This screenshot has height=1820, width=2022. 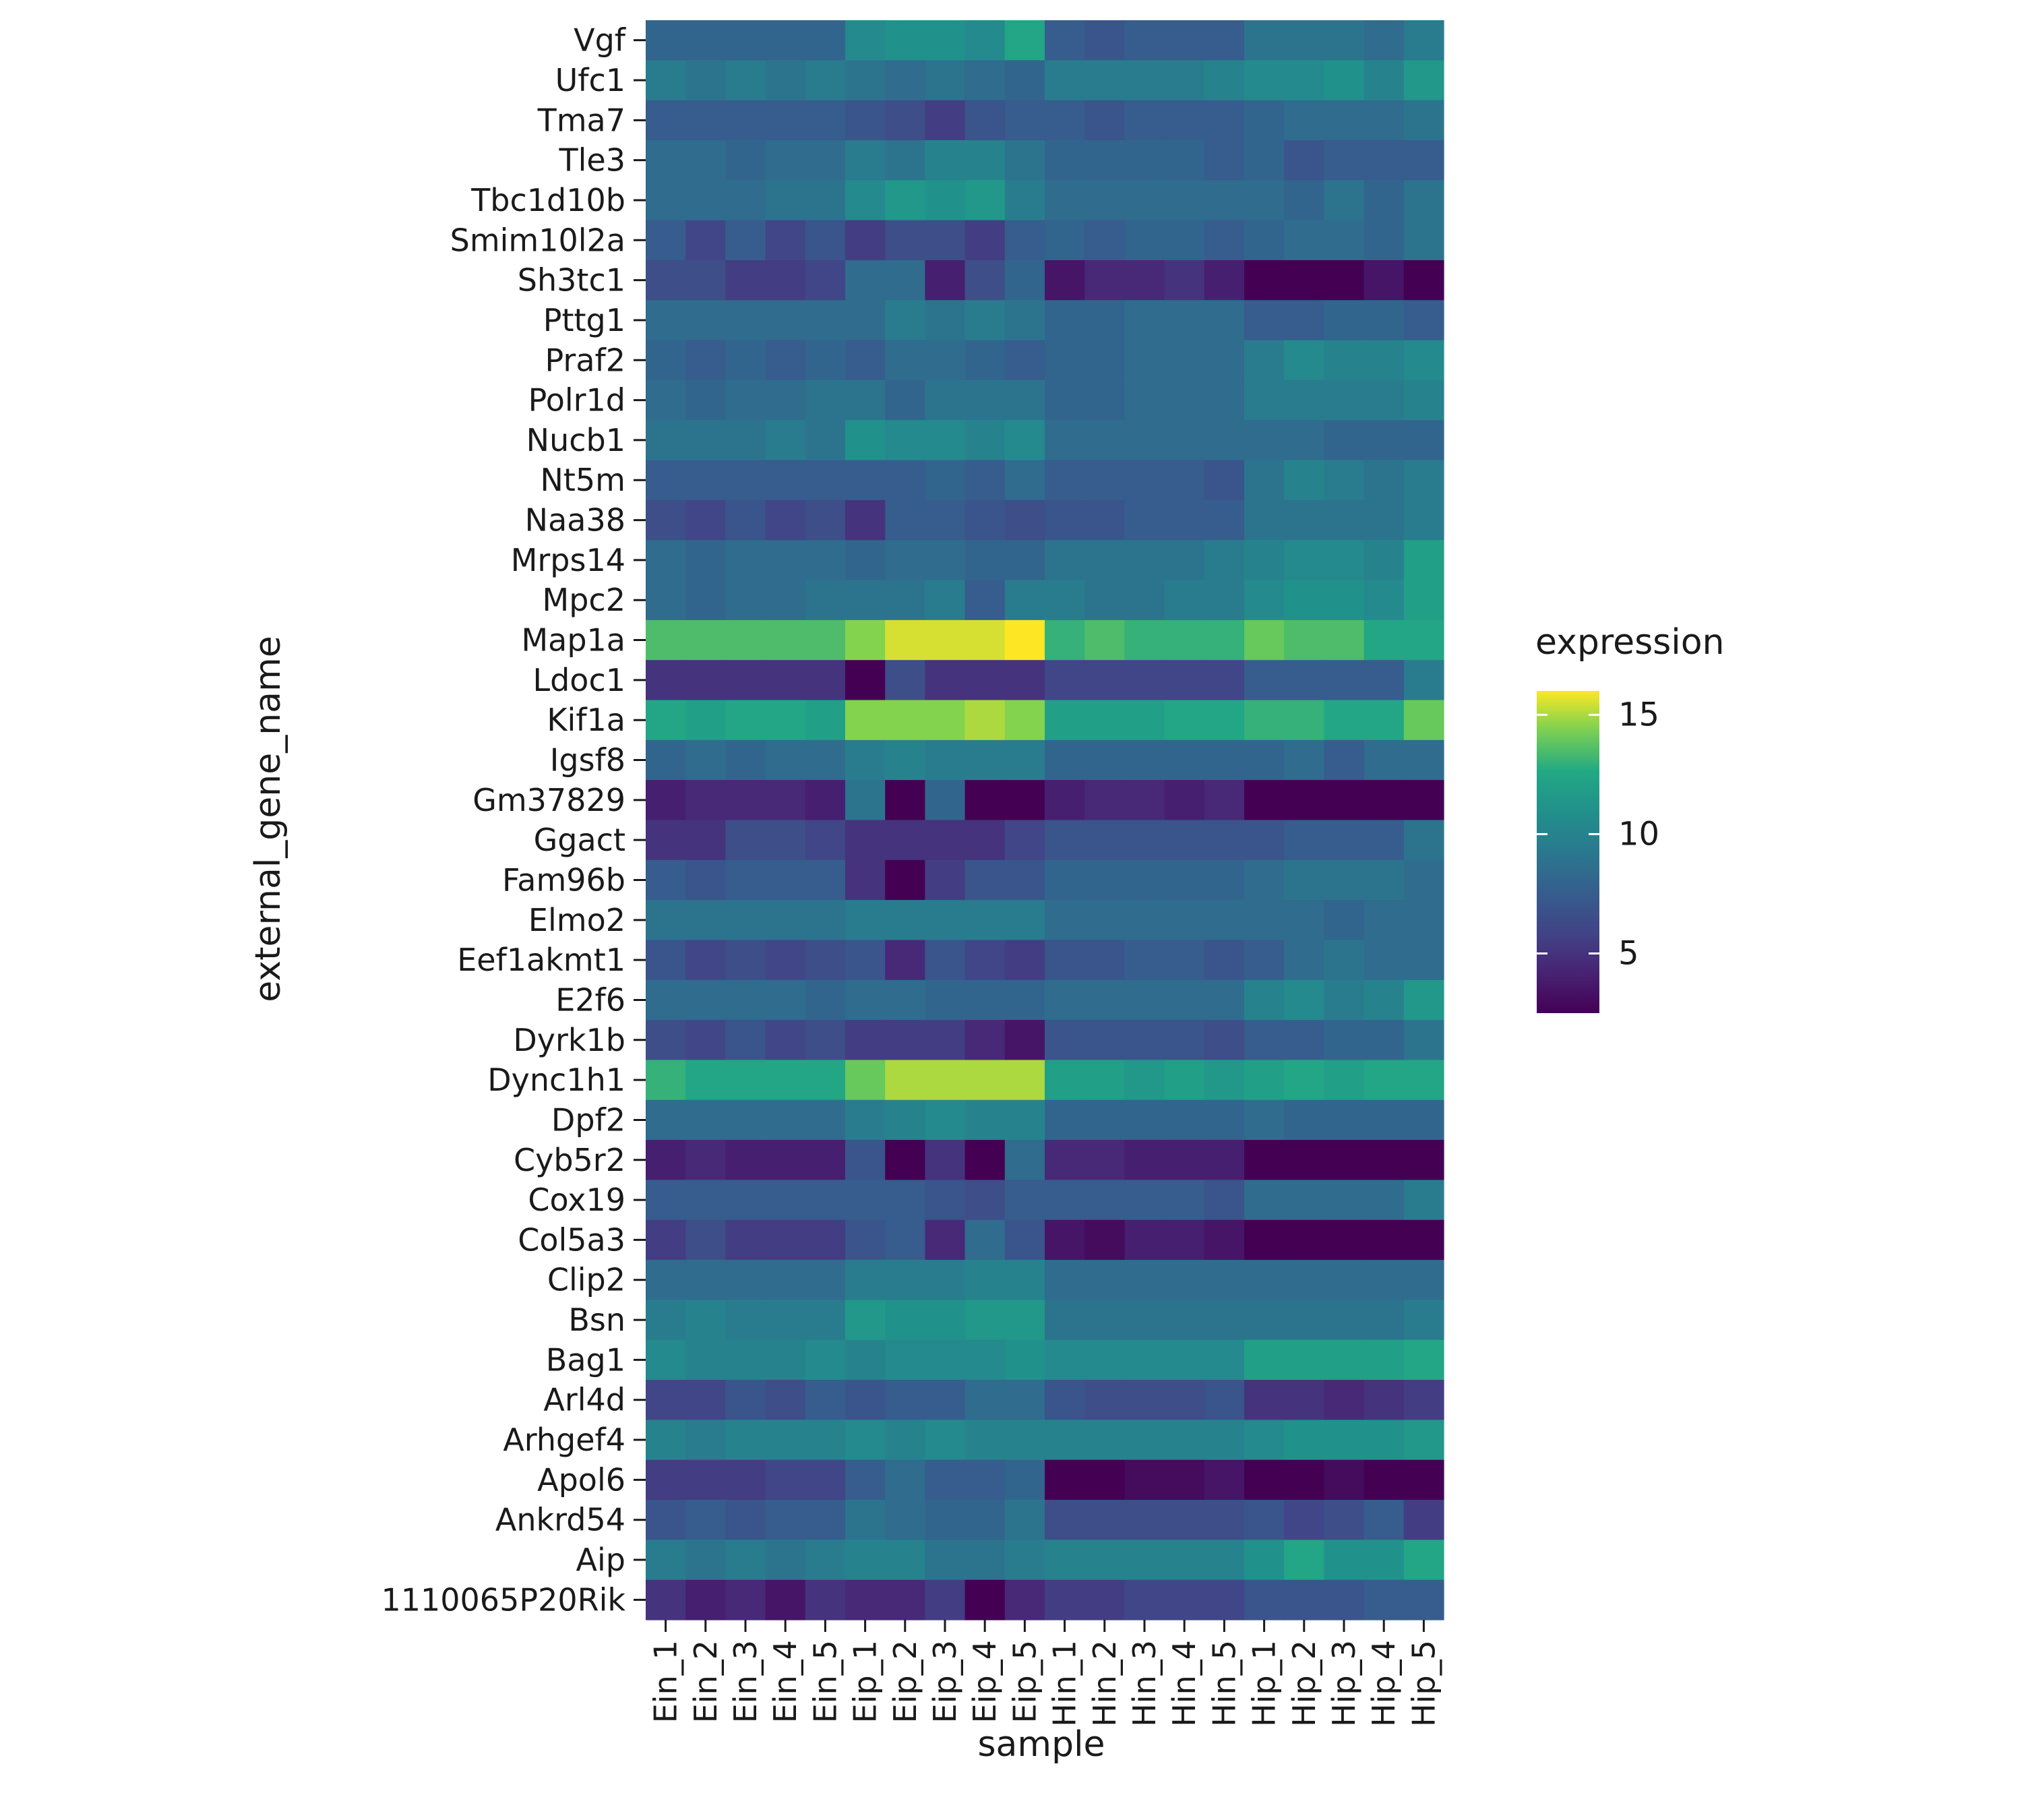 I want to click on x-tick-label: Hip_1, so click(x=1264, y=1683).